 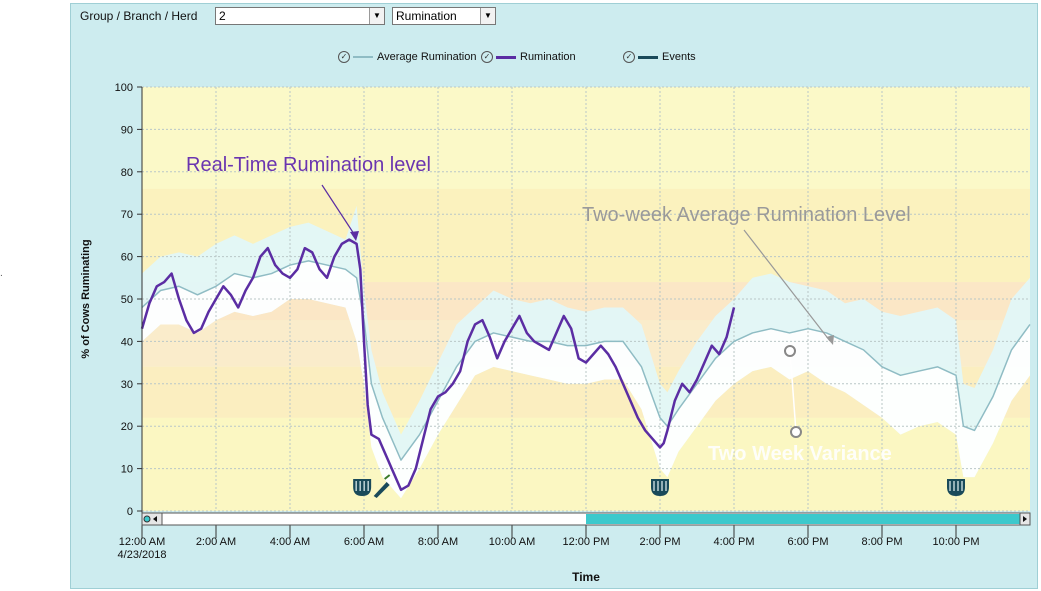 I want to click on event-treatment-icon, so click(x=382, y=486).